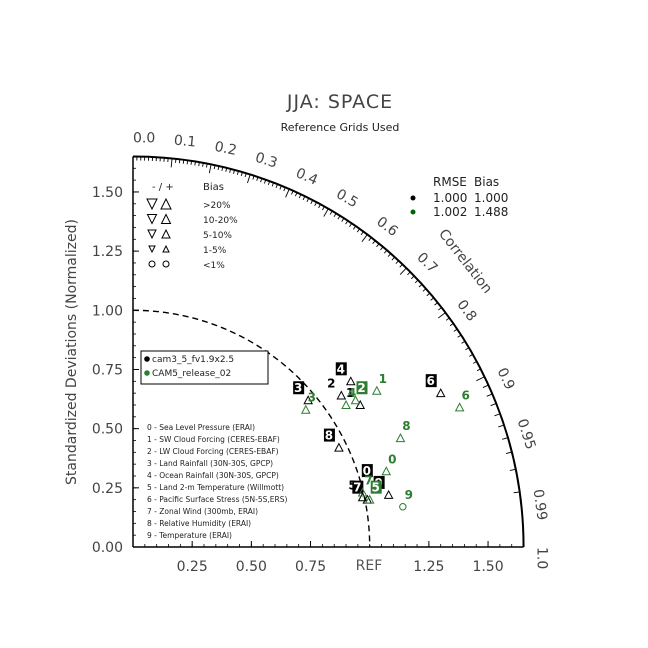 This screenshot has width=648, height=648. I want to click on variable-list-item: 5 - Land 2-m Temperature (Willmott), so click(215, 487).